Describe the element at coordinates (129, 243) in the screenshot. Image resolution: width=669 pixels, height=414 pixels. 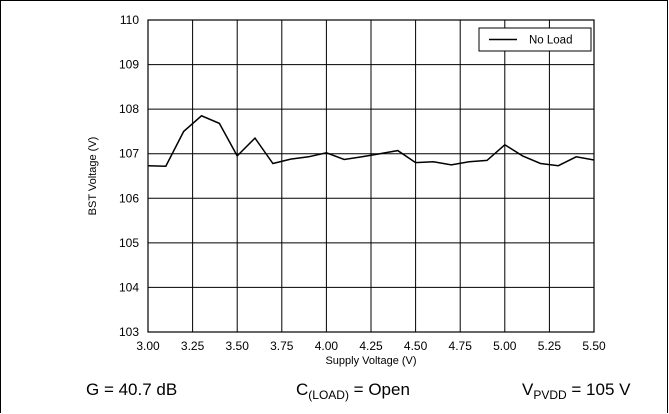
I see `y-tick-label: 105` at that location.